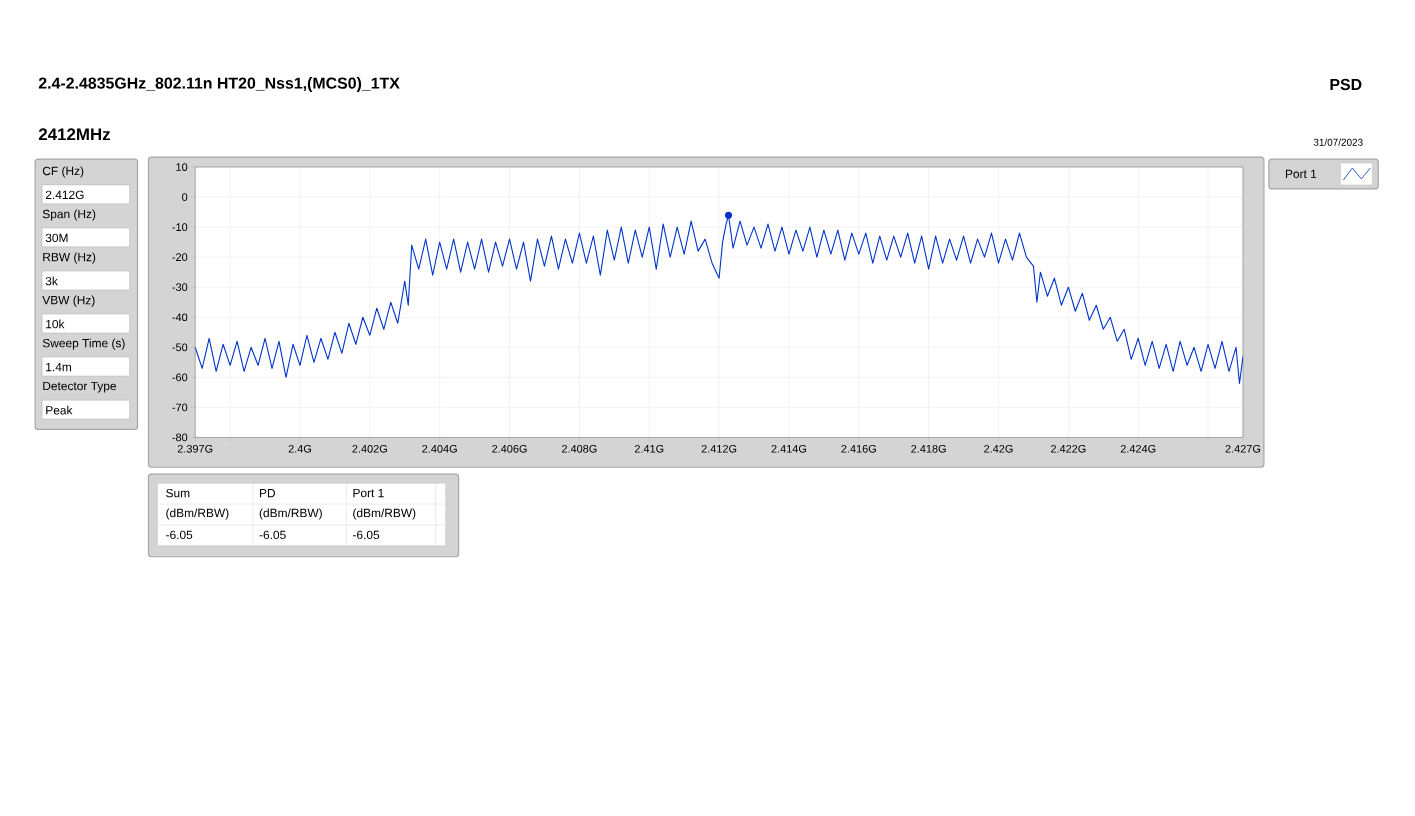 This screenshot has height=816, width=1415. I want to click on y-tick-label: -60, so click(180, 377).